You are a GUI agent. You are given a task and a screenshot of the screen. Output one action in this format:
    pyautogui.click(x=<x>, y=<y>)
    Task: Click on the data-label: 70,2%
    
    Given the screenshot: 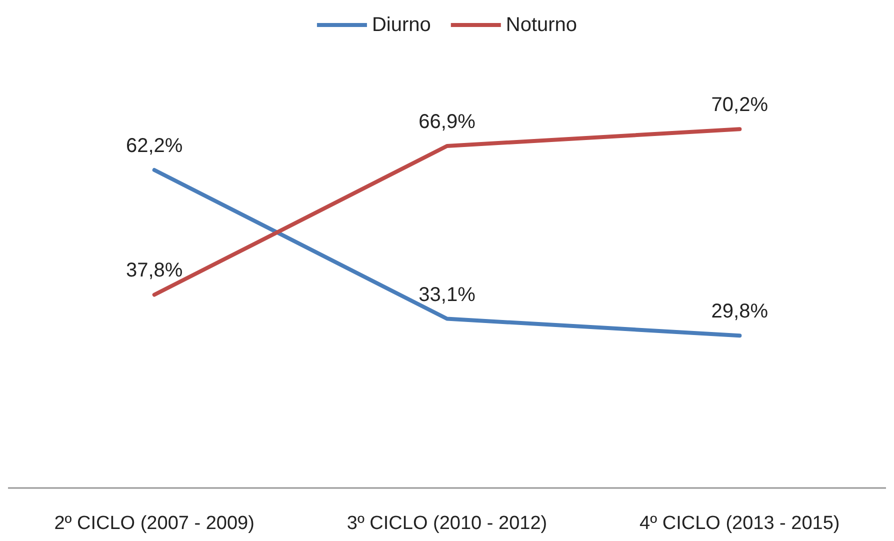 What is the action you would take?
    pyautogui.click(x=739, y=105)
    